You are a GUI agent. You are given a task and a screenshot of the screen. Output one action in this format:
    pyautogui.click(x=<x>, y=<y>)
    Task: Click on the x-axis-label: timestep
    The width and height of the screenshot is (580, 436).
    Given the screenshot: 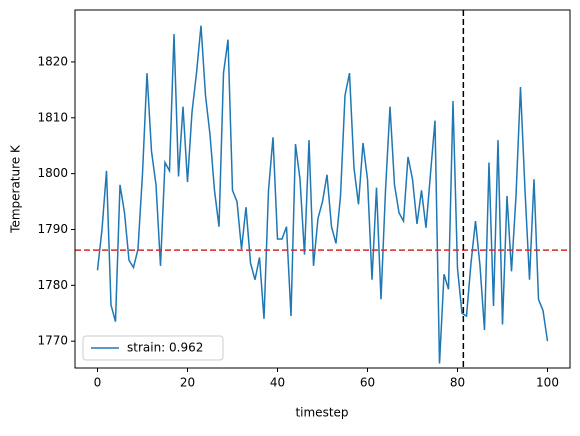 What is the action you would take?
    pyautogui.click(x=321, y=413)
    